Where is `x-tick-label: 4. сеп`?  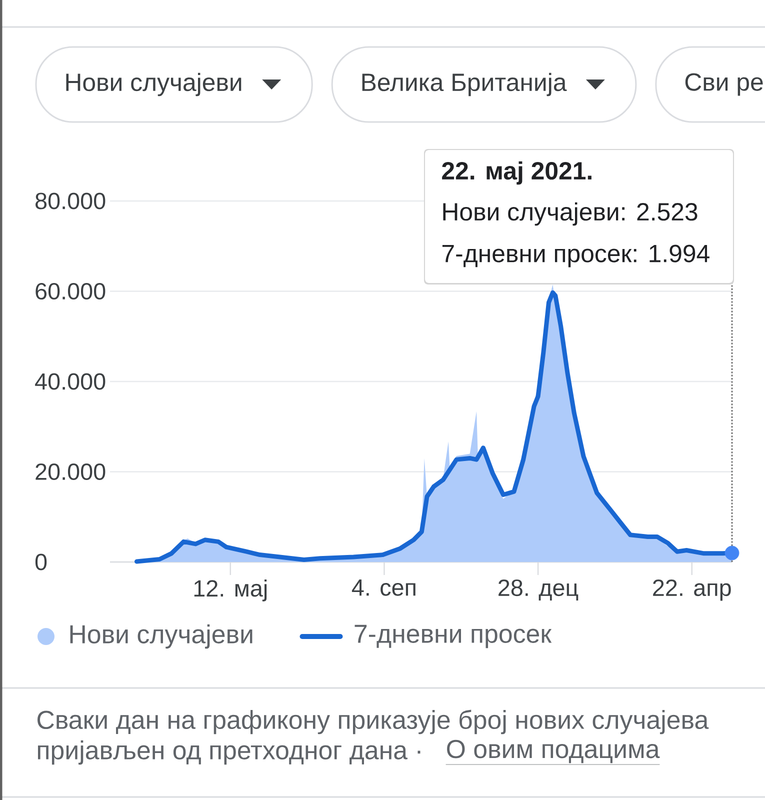
x-tick-label: 4. сеп is located at coordinates (384, 588).